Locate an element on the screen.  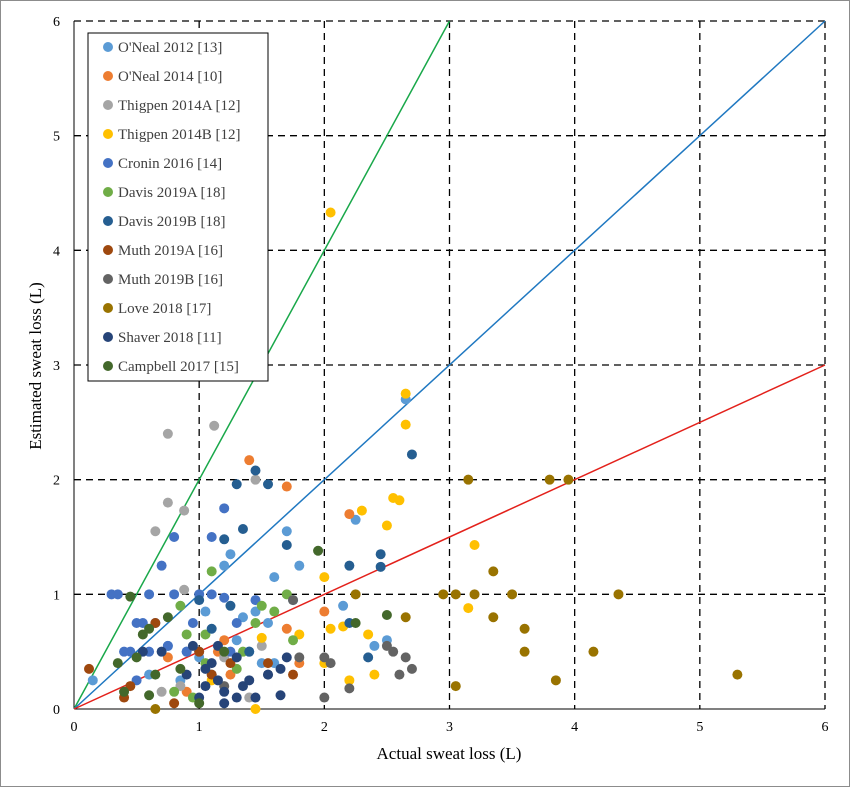
y-tick-label: 1 is located at coordinates (56, 595).